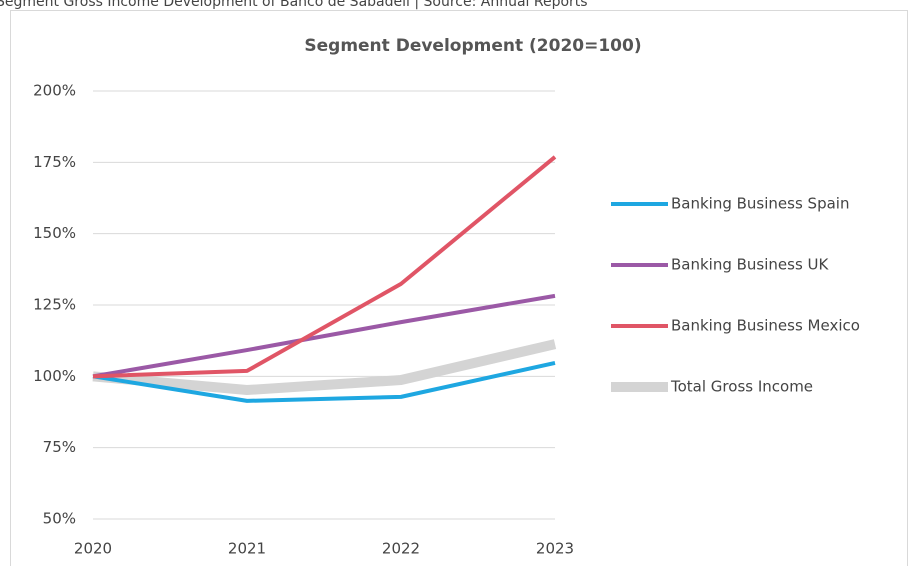 This screenshot has width=909, height=570. Describe the element at coordinates (54, 162) in the screenshot. I see `y-tick-label: 175%` at that location.